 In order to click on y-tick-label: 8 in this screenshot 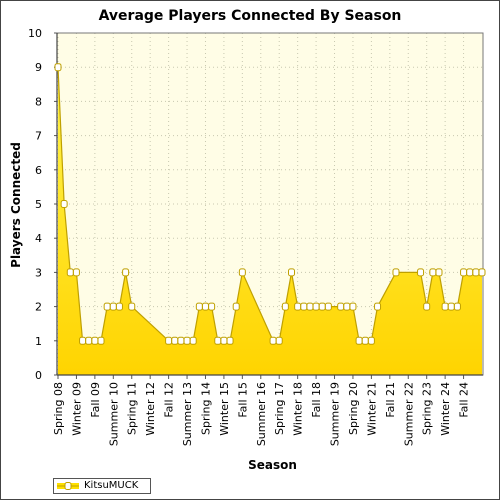, I will do `click(38, 101)`.